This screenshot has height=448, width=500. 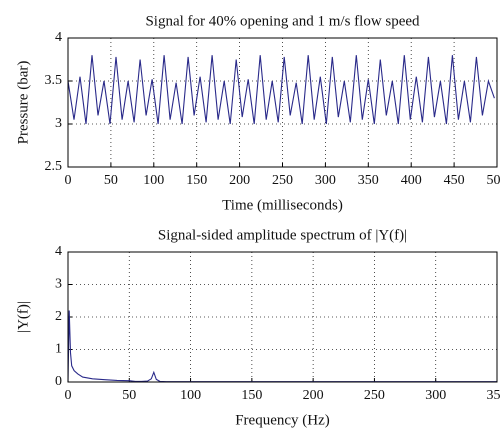 What do you see at coordinates (282, 420) in the screenshot?
I see `x-axis-label: Frequency (Hz)` at bounding box center [282, 420].